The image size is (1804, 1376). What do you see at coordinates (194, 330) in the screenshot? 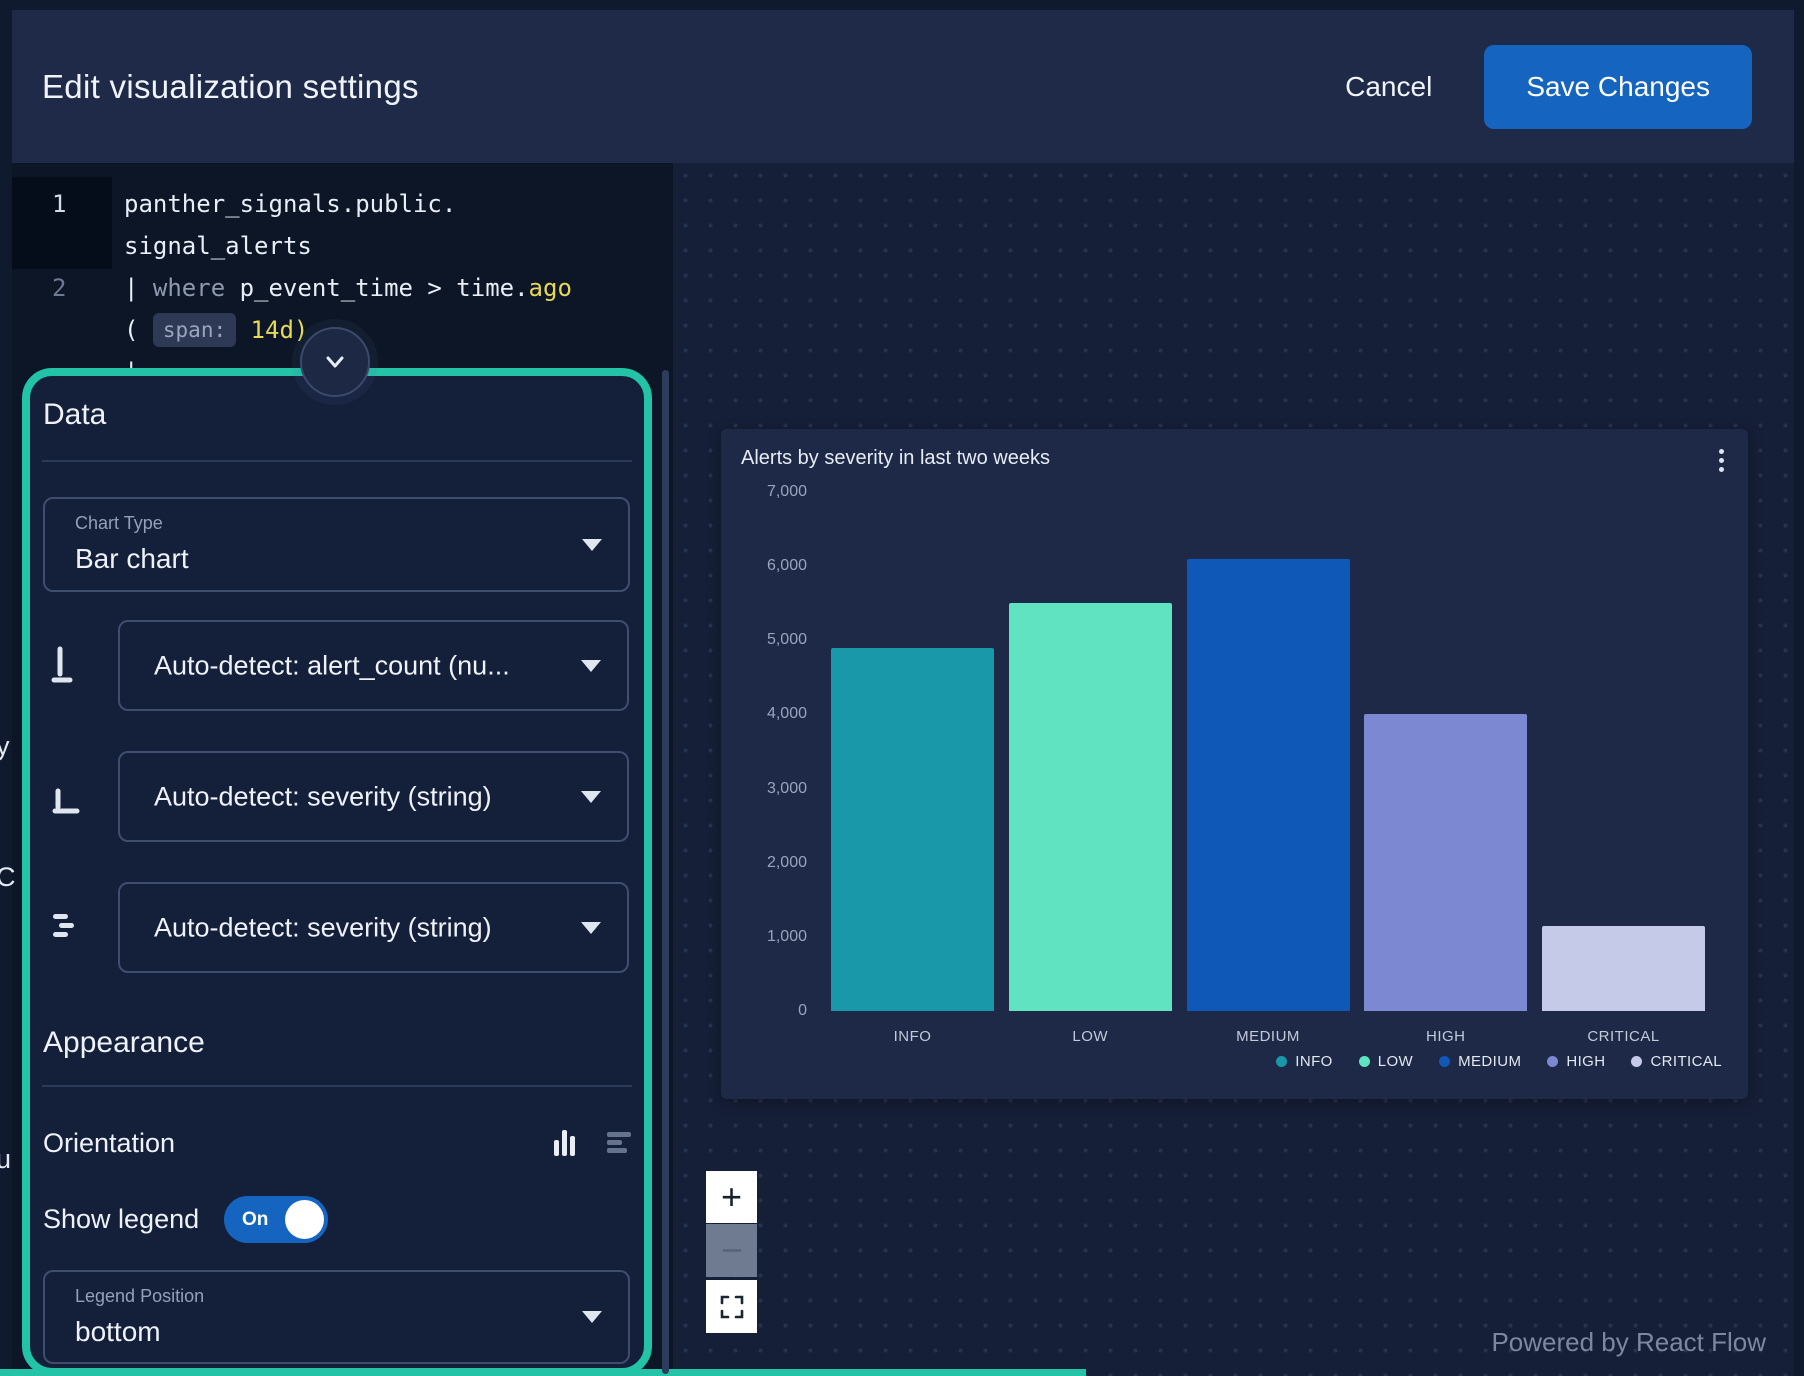
I see `param-chip: span:` at bounding box center [194, 330].